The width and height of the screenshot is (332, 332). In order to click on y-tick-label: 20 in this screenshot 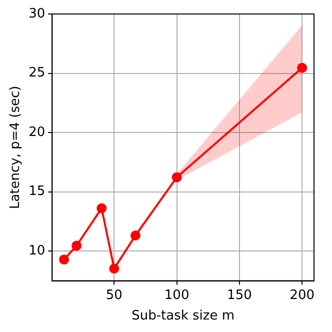, I will do `click(37, 132)`.